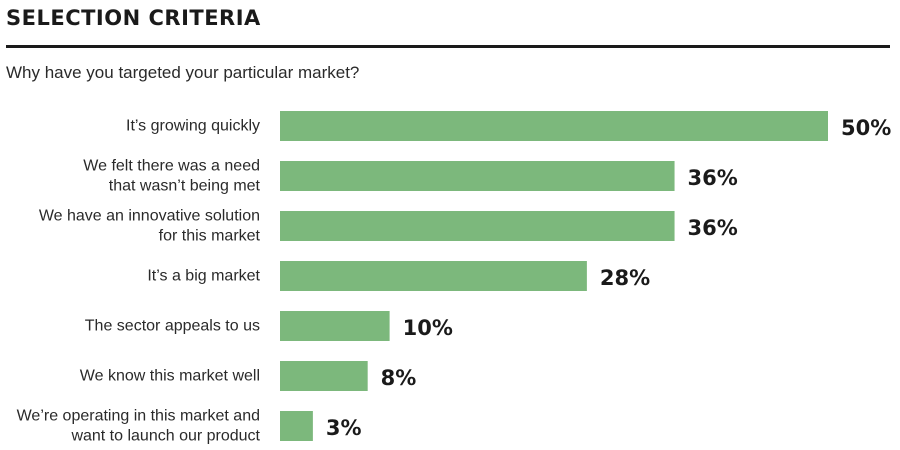  What do you see at coordinates (149, 216) in the screenshot?
I see `category-label-2-0: We have an innovative solution` at bounding box center [149, 216].